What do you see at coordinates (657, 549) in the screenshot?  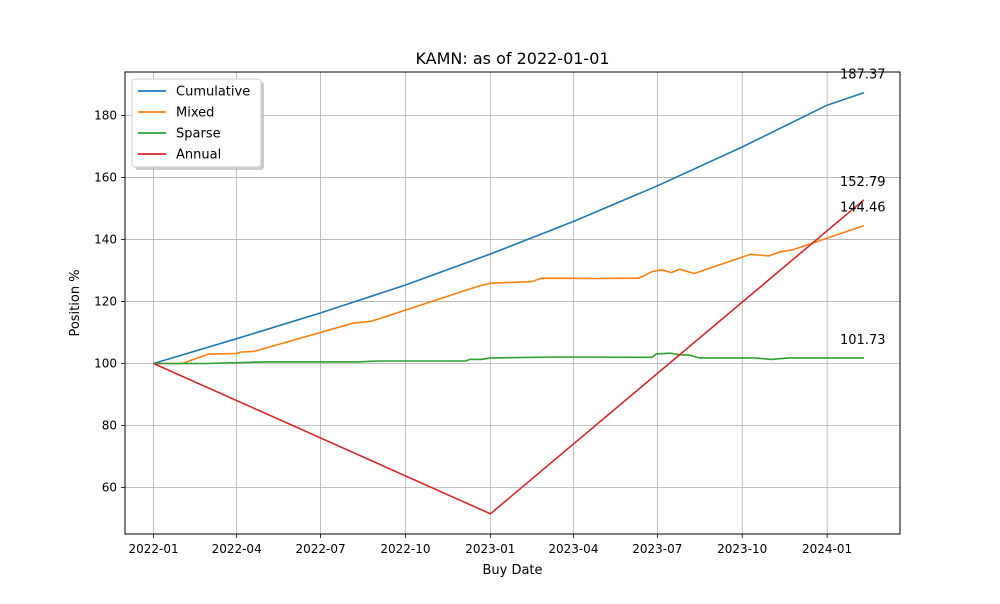 I see `x-tick-label: 2023-07` at bounding box center [657, 549].